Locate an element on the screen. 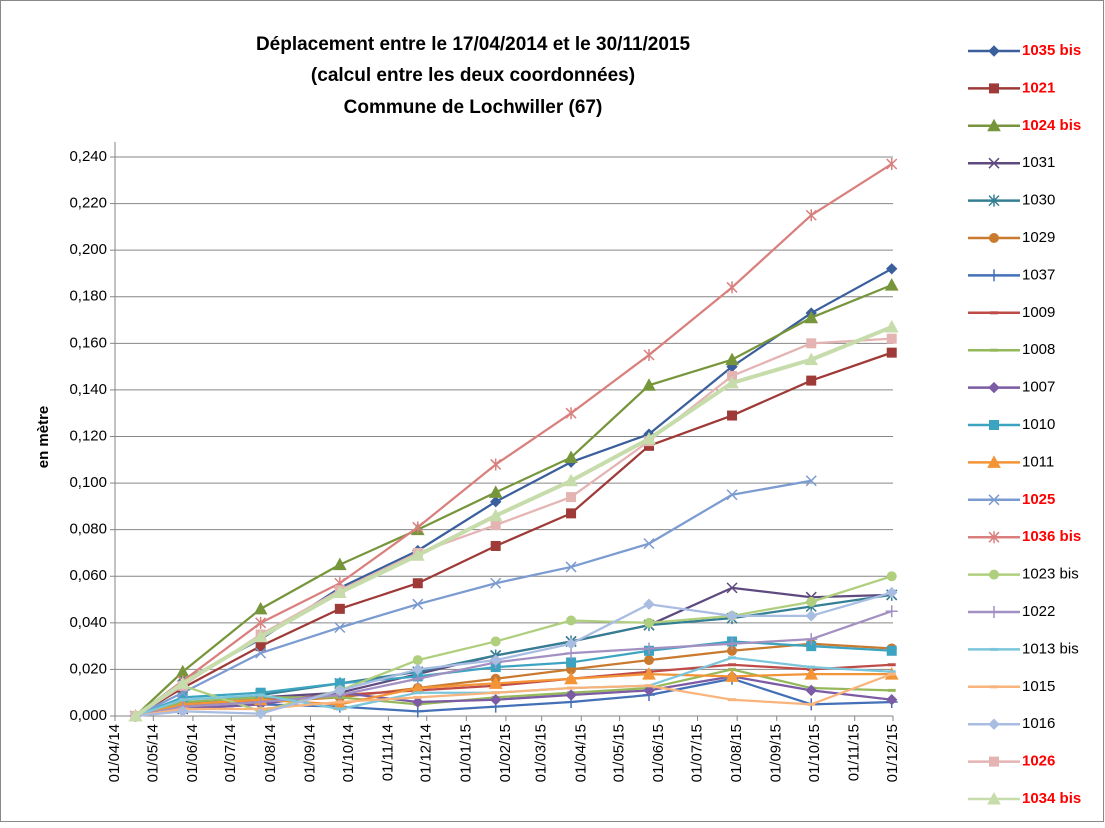 The width and height of the screenshot is (1105, 828). y-tick-label: 0,040 is located at coordinates (88, 622).